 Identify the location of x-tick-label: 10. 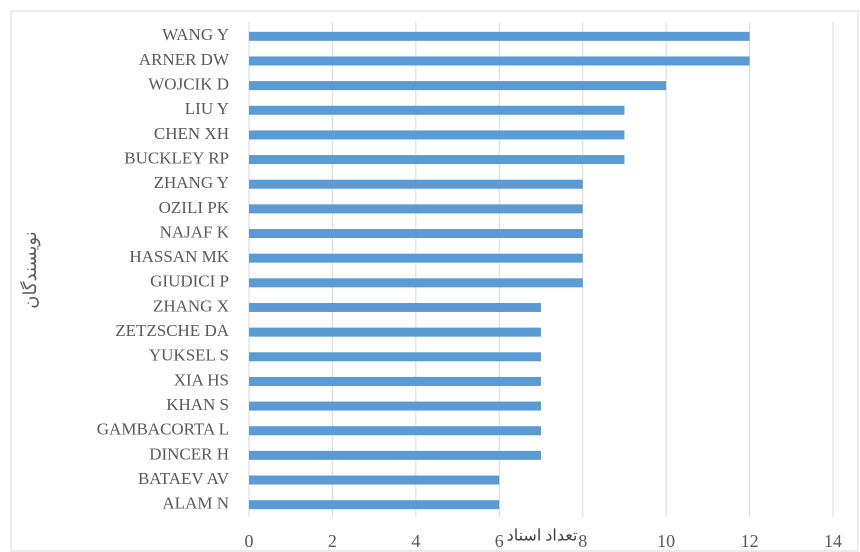
(666, 541).